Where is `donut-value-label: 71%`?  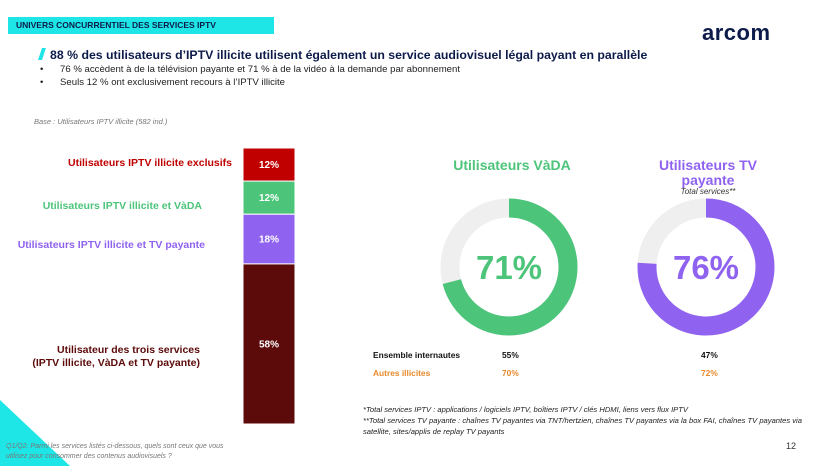 donut-value-label: 71% is located at coordinates (509, 267).